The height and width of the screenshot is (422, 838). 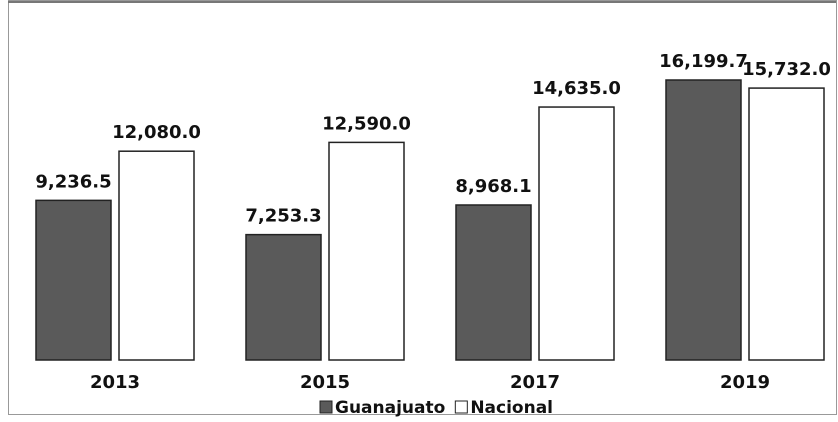 What do you see at coordinates (703, 61) in the screenshot?
I see `data-label: 16,199.7` at bounding box center [703, 61].